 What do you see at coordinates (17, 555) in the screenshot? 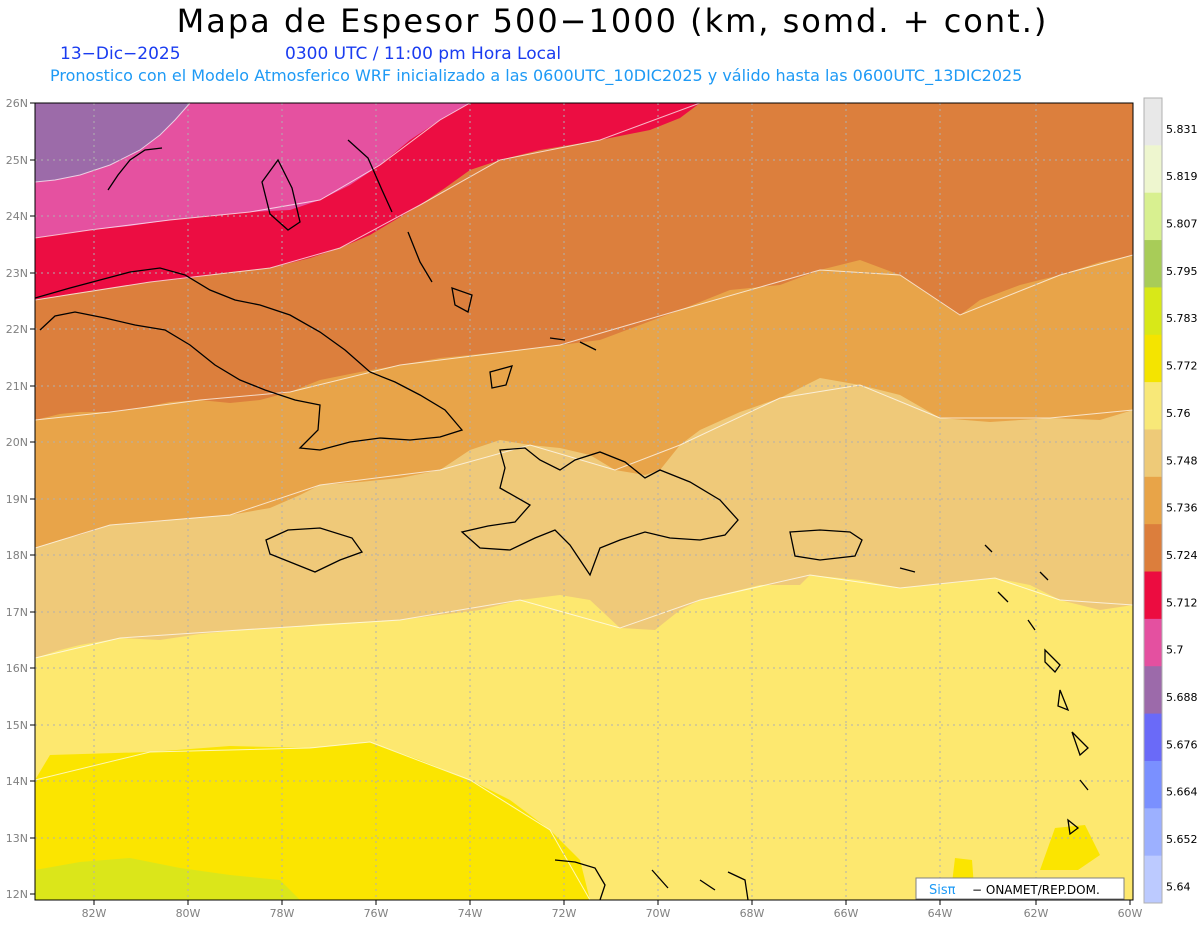
I see `lat-label: 18N` at bounding box center [17, 555].